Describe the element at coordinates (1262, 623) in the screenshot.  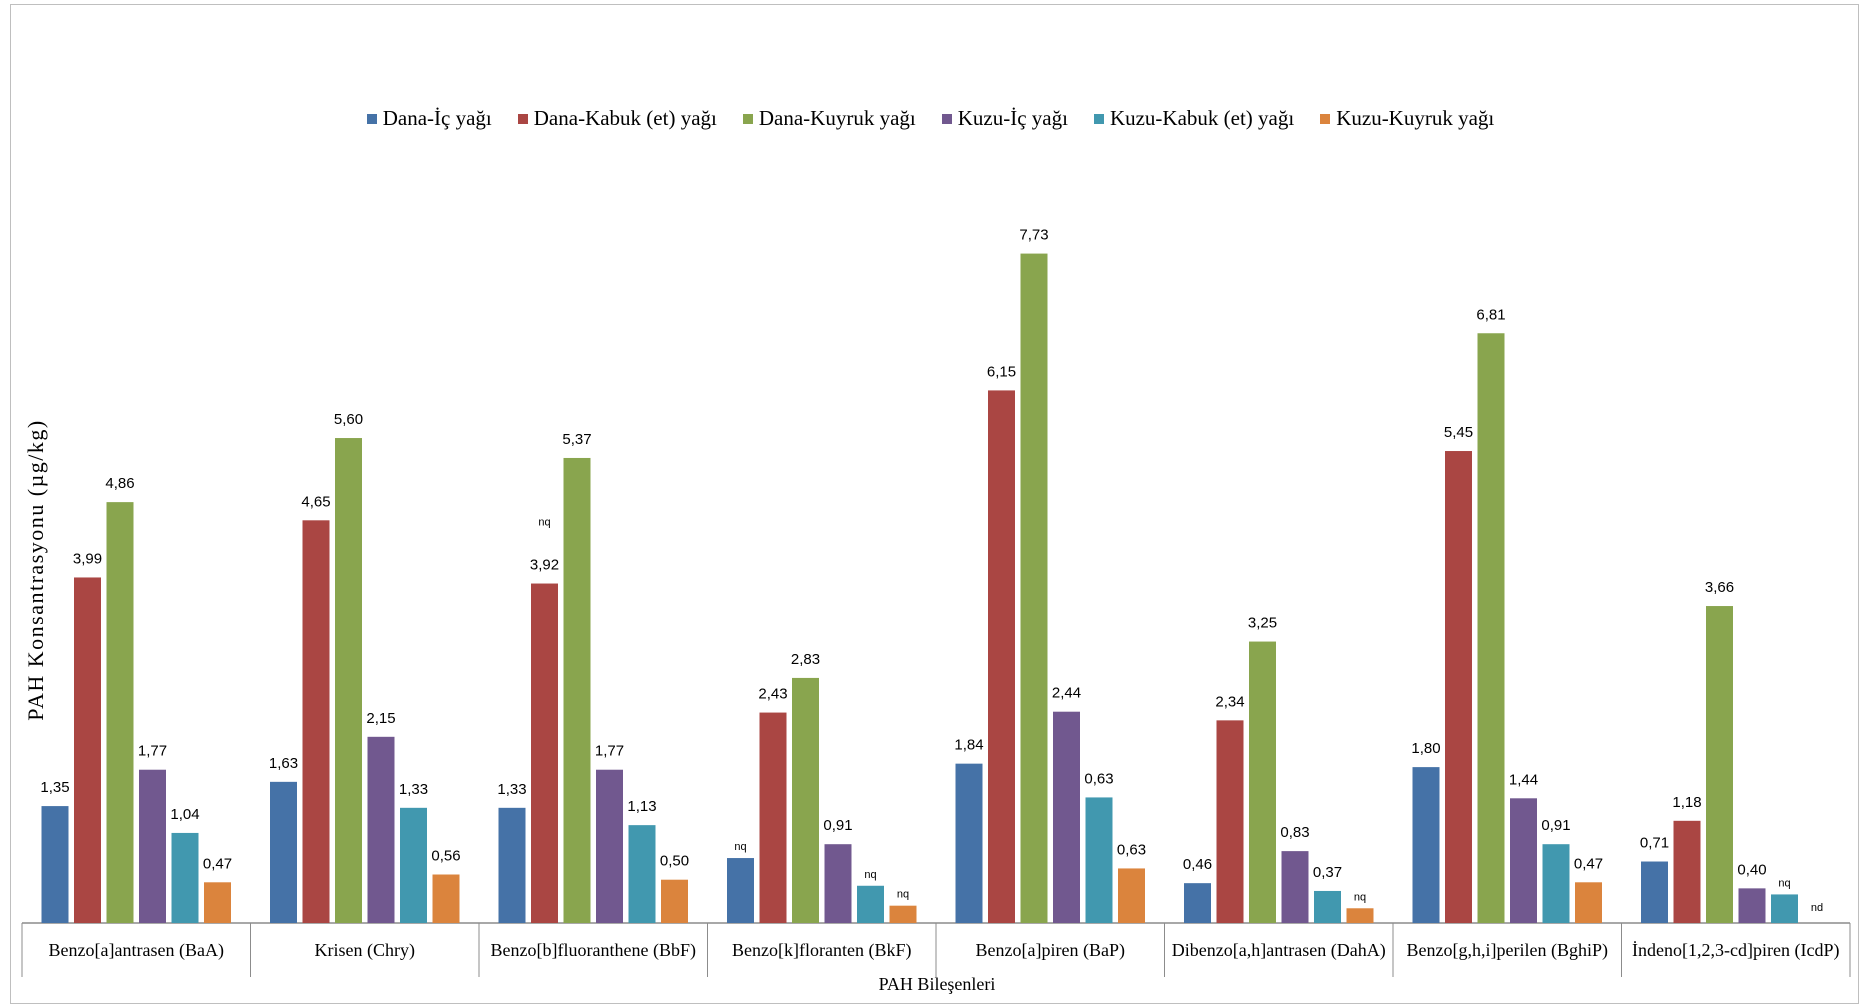
I see `data-label: 3,25` at that location.